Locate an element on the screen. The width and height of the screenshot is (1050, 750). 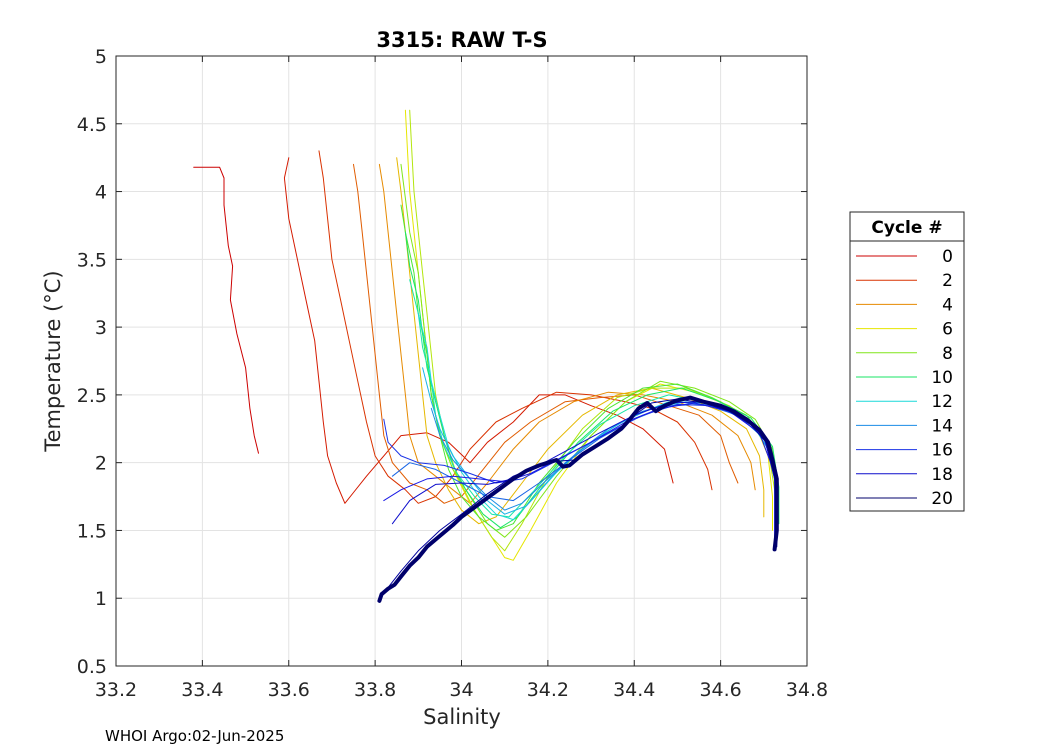
x-tick-label: 33.2 is located at coordinates (116, 690).